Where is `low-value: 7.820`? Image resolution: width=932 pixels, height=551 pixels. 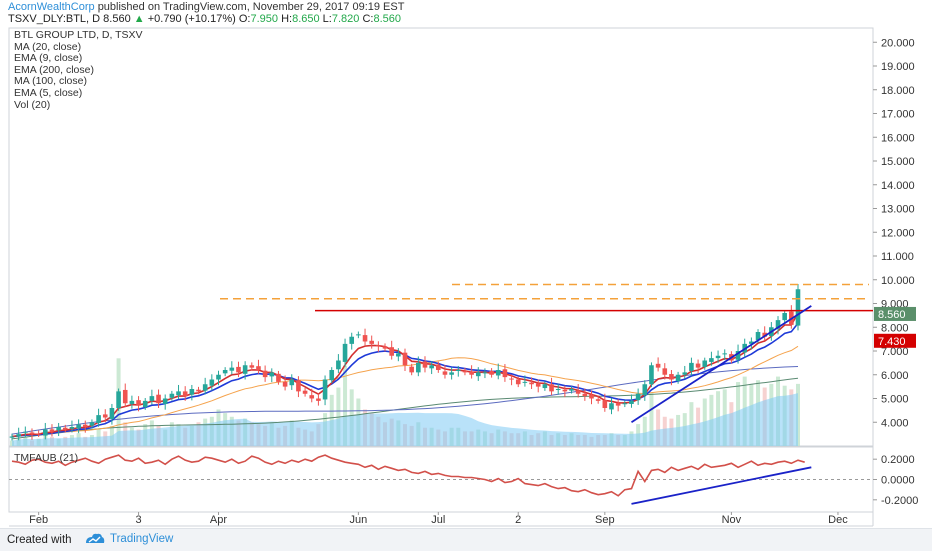
low-value: 7.820 is located at coordinates (345, 19).